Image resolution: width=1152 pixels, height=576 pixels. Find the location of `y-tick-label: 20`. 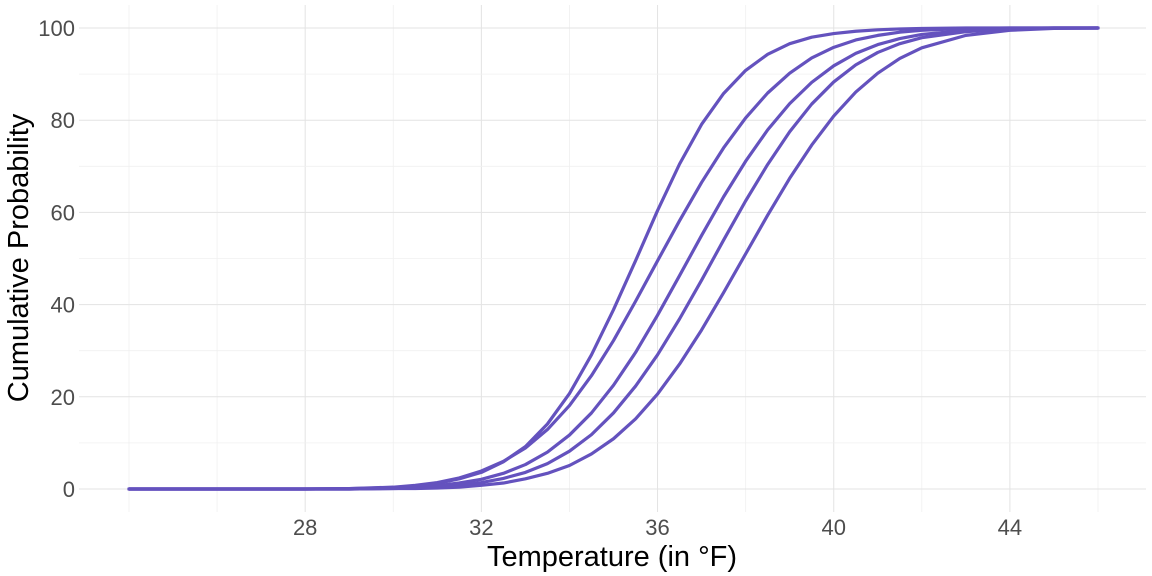

y-tick-label: 20 is located at coordinates (63, 397).